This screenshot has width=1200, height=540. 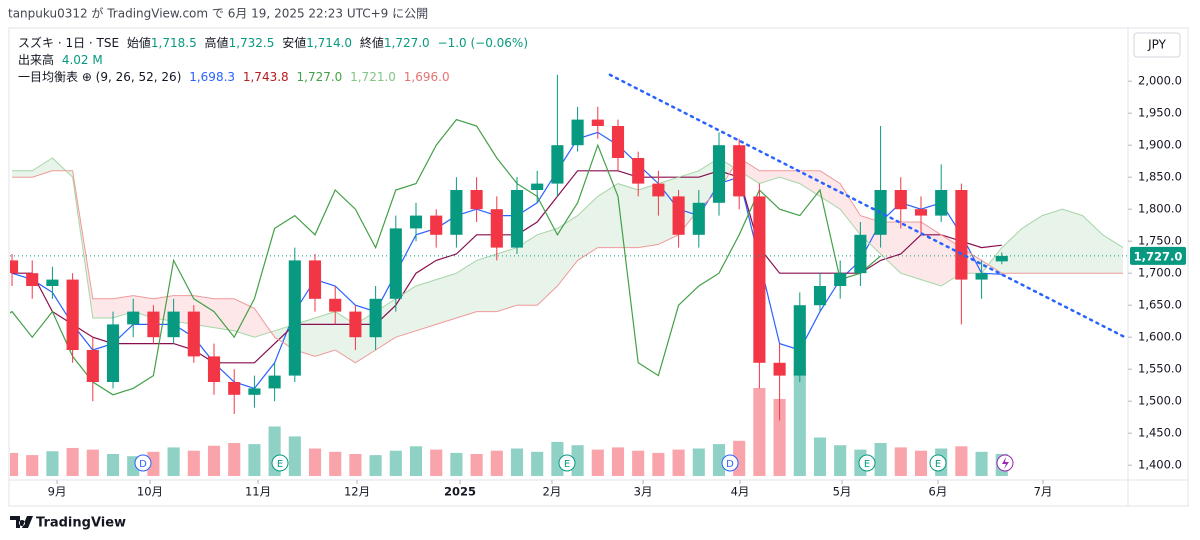 I want to click on currency: JPY, so click(x=1157, y=45).